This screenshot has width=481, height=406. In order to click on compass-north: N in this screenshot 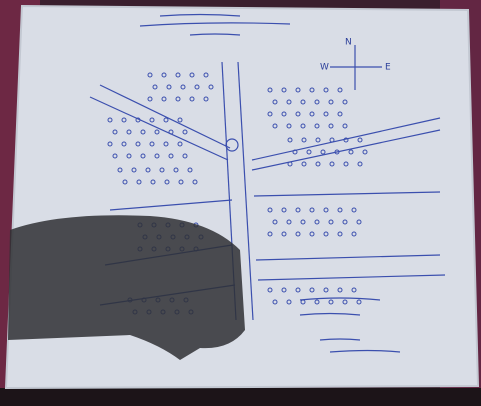, I will do `click(348, 43)`.